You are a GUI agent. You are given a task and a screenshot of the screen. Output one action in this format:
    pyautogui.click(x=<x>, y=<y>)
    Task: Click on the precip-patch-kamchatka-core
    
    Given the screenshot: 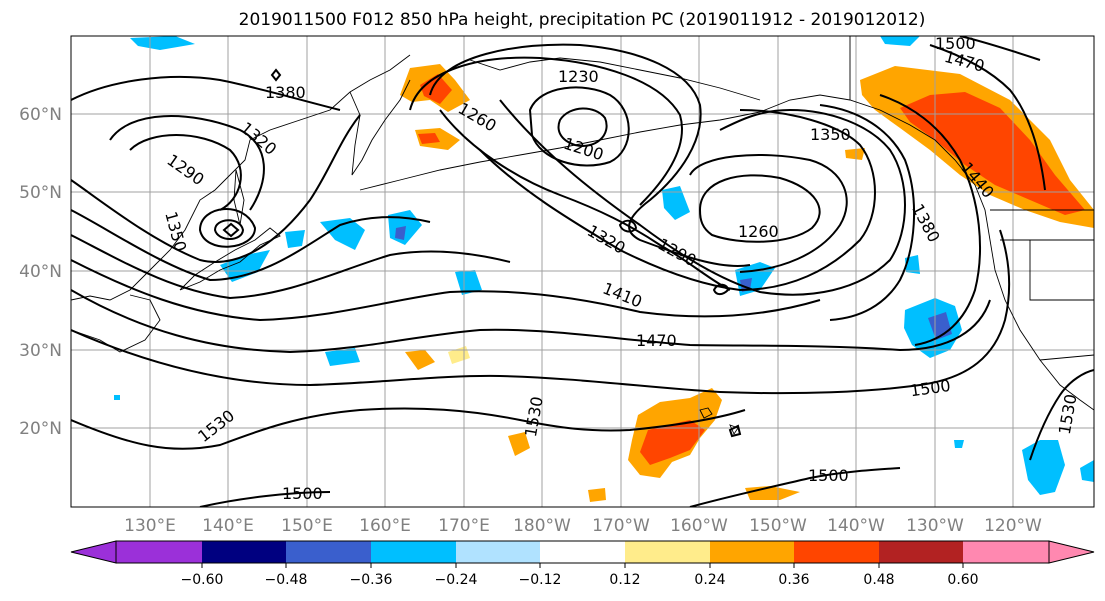 What is the action you would take?
    pyautogui.click(x=429, y=138)
    